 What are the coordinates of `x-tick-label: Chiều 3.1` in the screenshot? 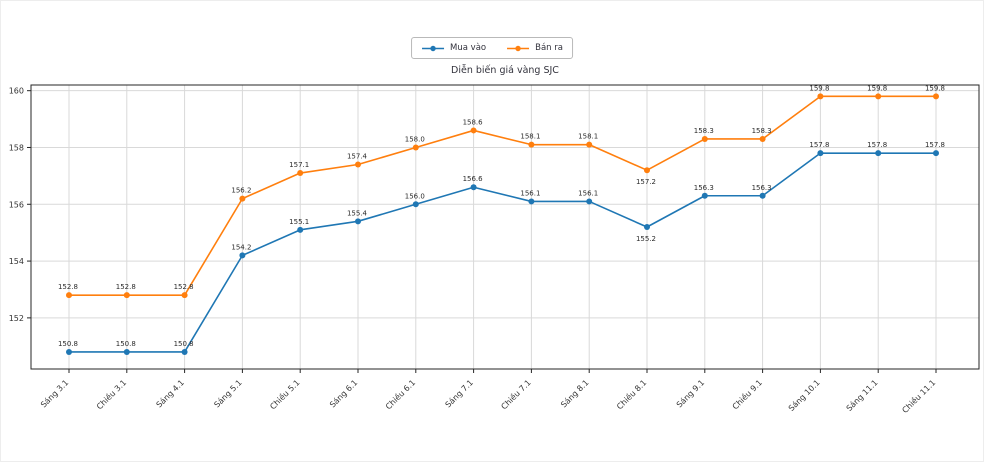 It's located at (111, 394).